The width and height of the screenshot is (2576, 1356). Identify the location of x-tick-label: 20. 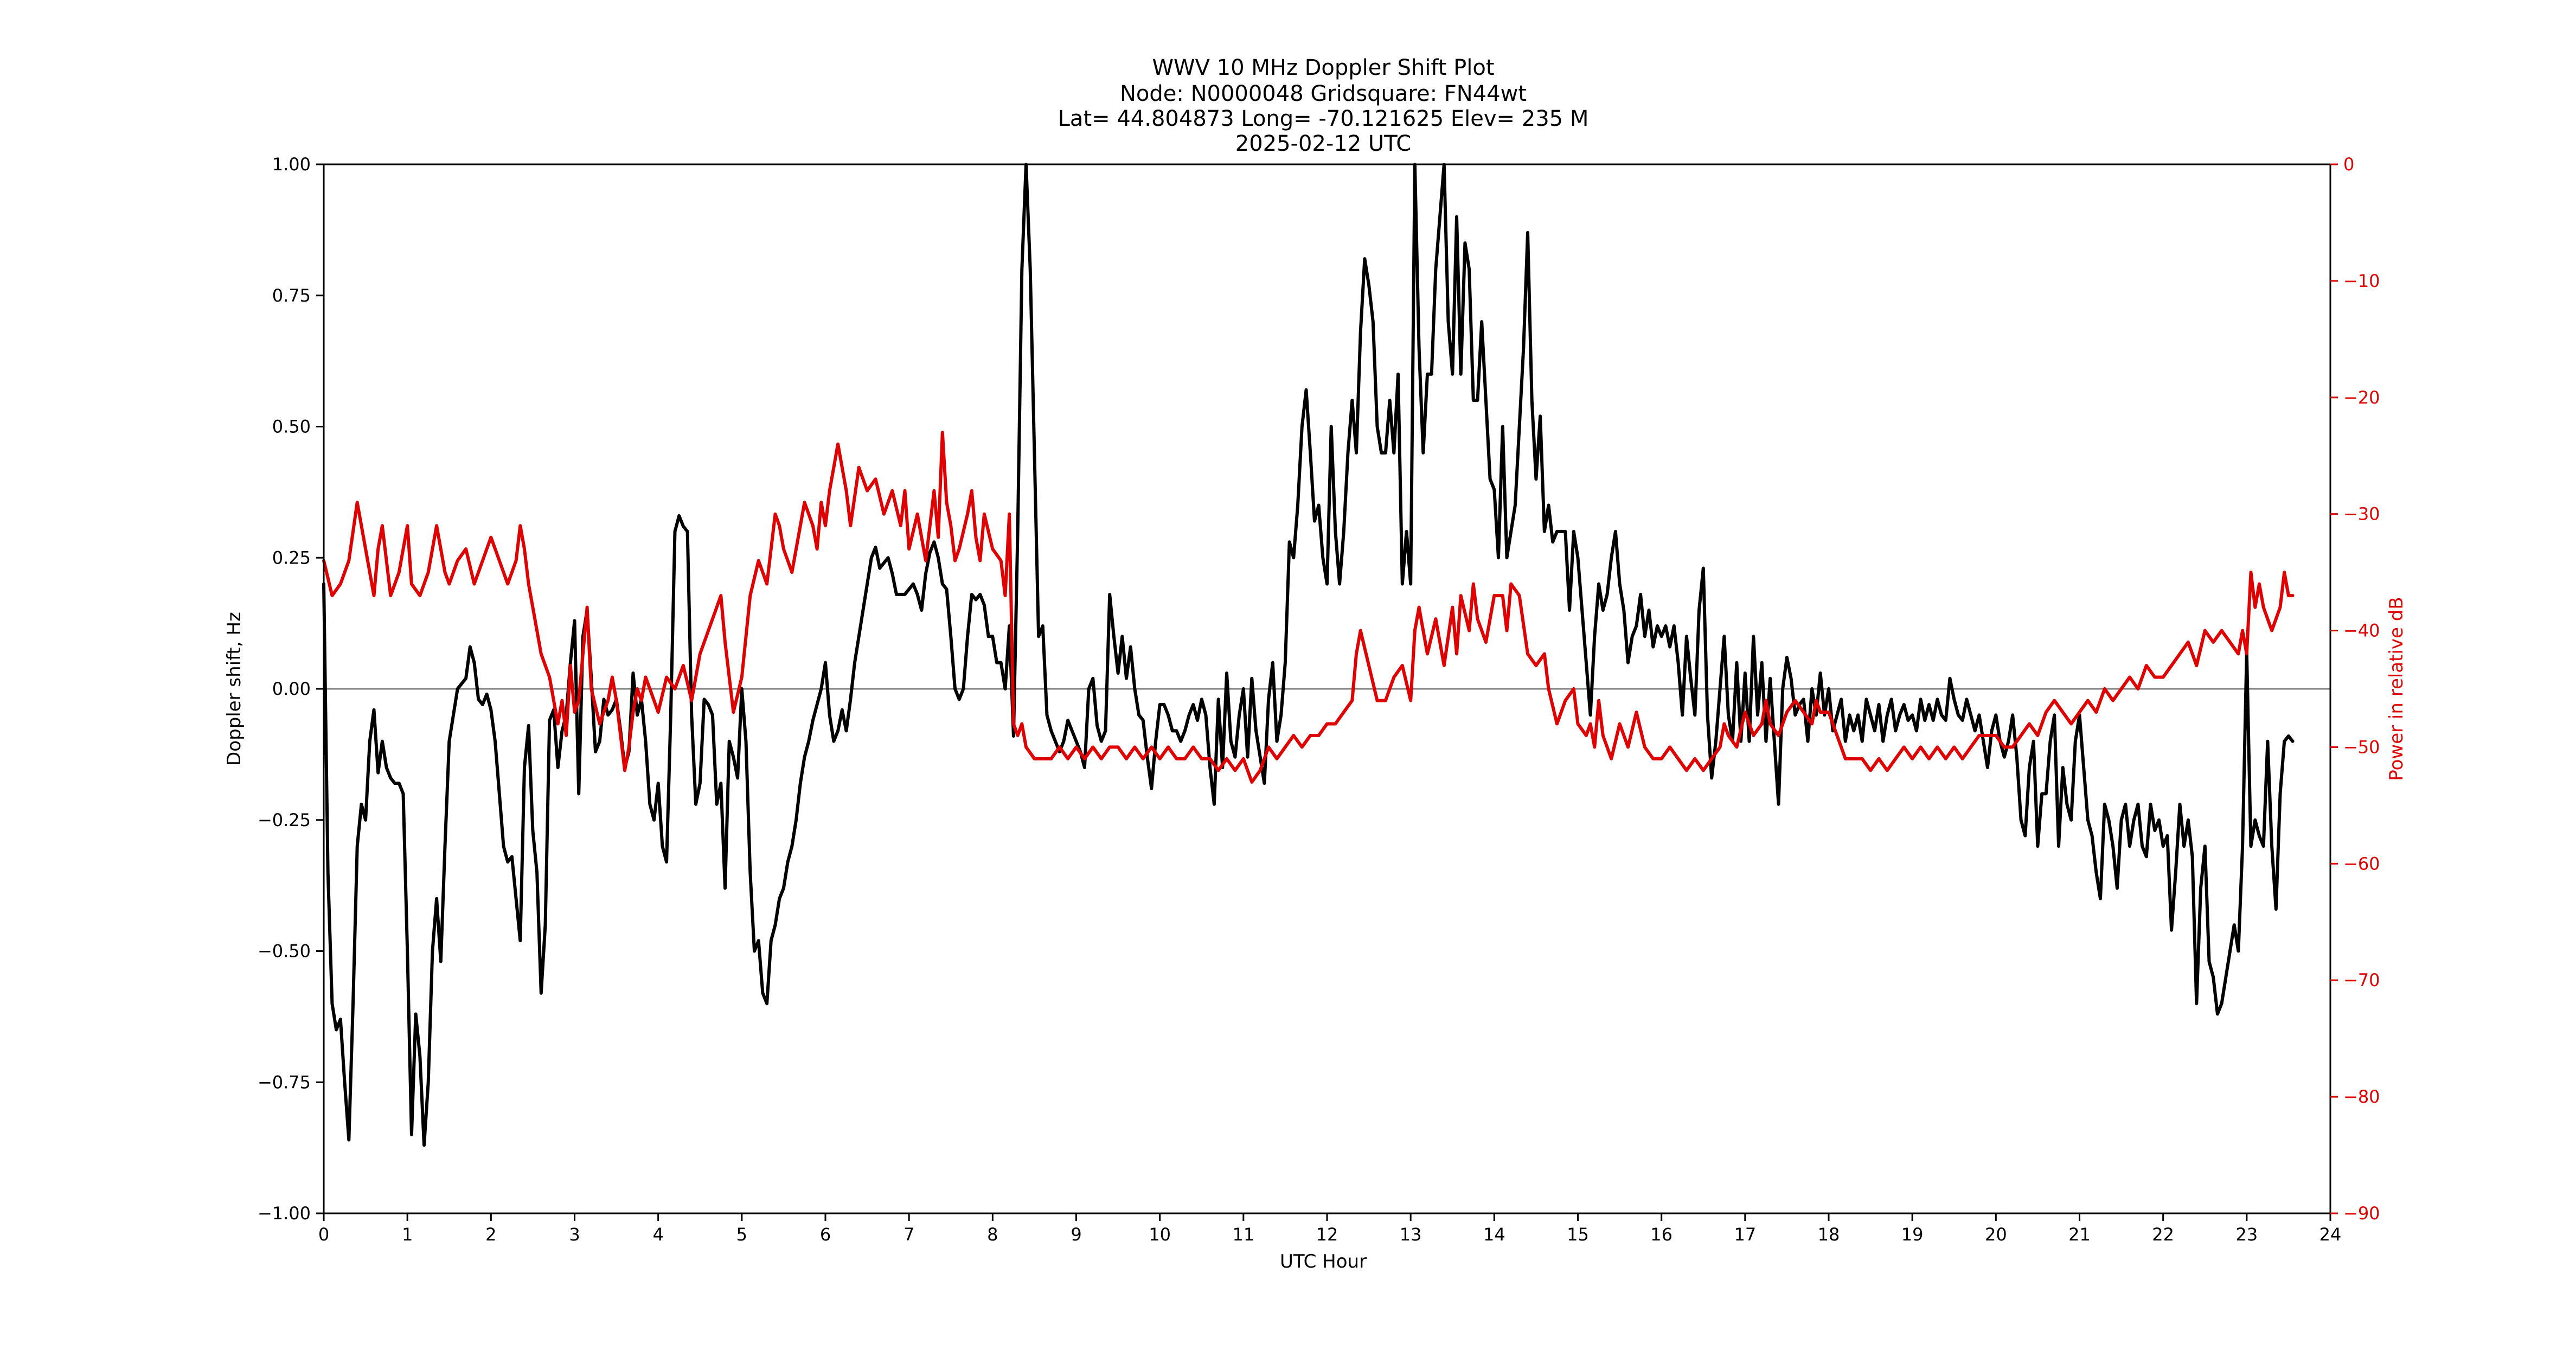
(1996, 1234).